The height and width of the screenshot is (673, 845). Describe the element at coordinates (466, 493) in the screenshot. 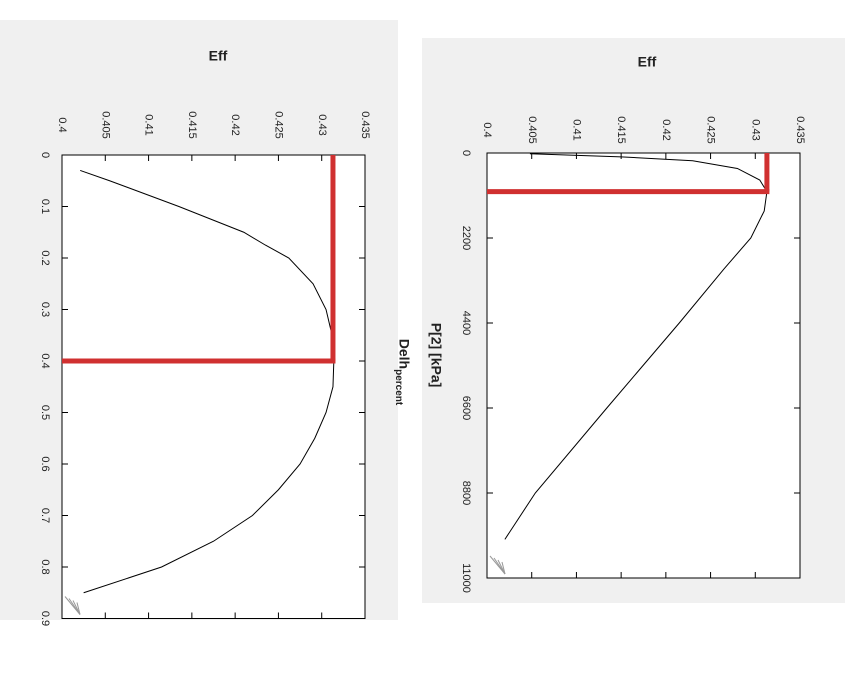

I see `x-tick-label: 8800` at that location.